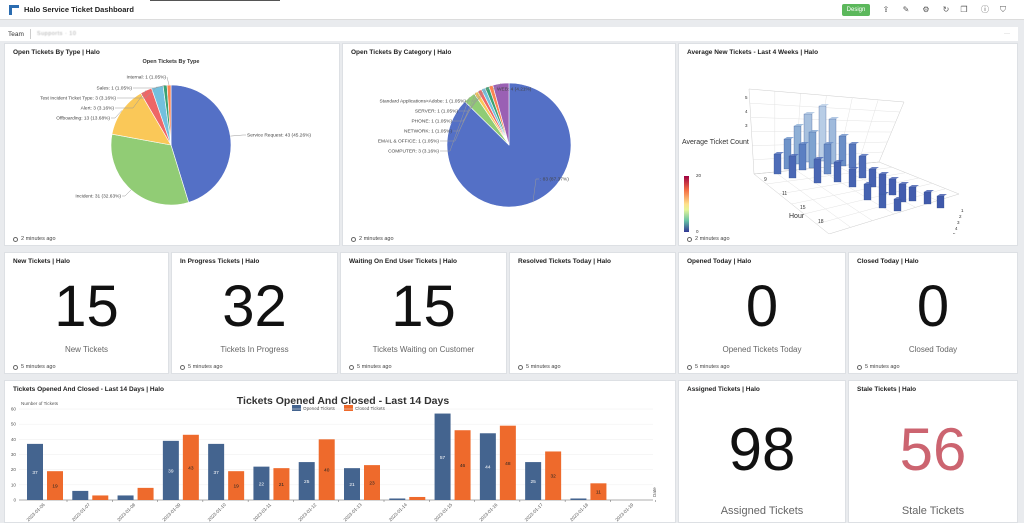  What do you see at coordinates (171, 62) in the screenshot?
I see `chart-title: Open Tickets By Type` at bounding box center [171, 62].